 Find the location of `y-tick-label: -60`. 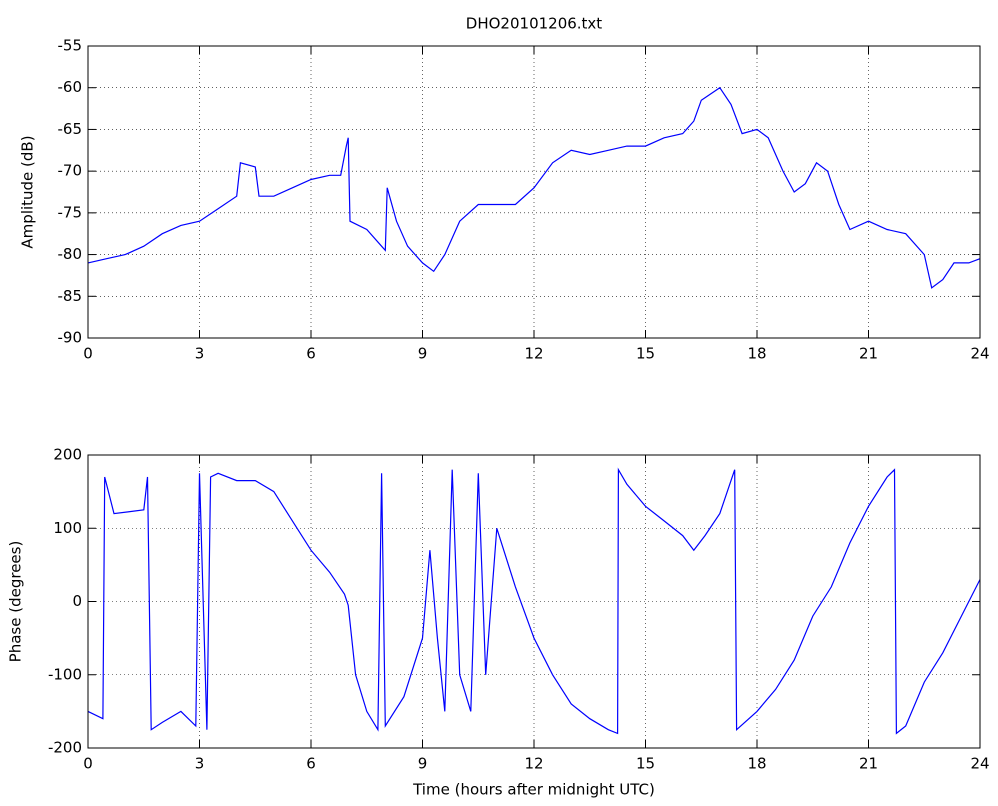

y-tick-label: -60 is located at coordinates (70, 87).